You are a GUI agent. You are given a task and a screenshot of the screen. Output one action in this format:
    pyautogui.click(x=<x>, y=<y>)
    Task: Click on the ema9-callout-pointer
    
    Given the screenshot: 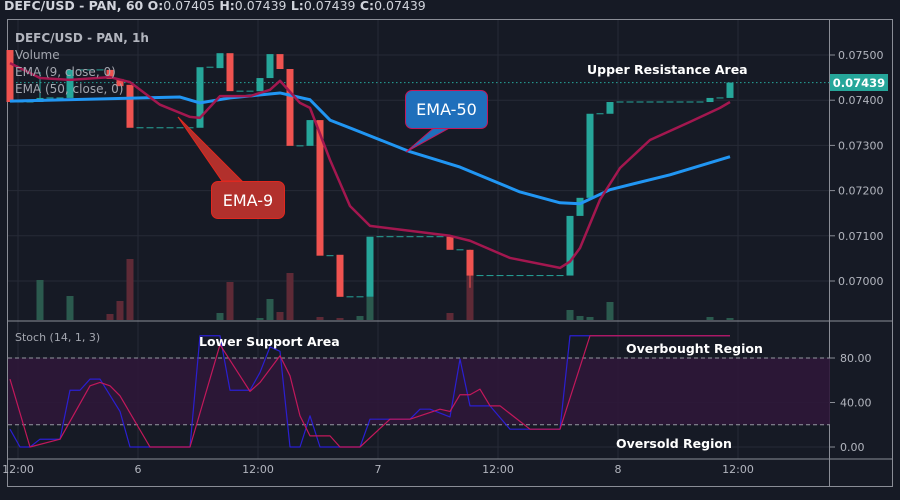 What is the action you would take?
    pyautogui.click(x=210, y=149)
    